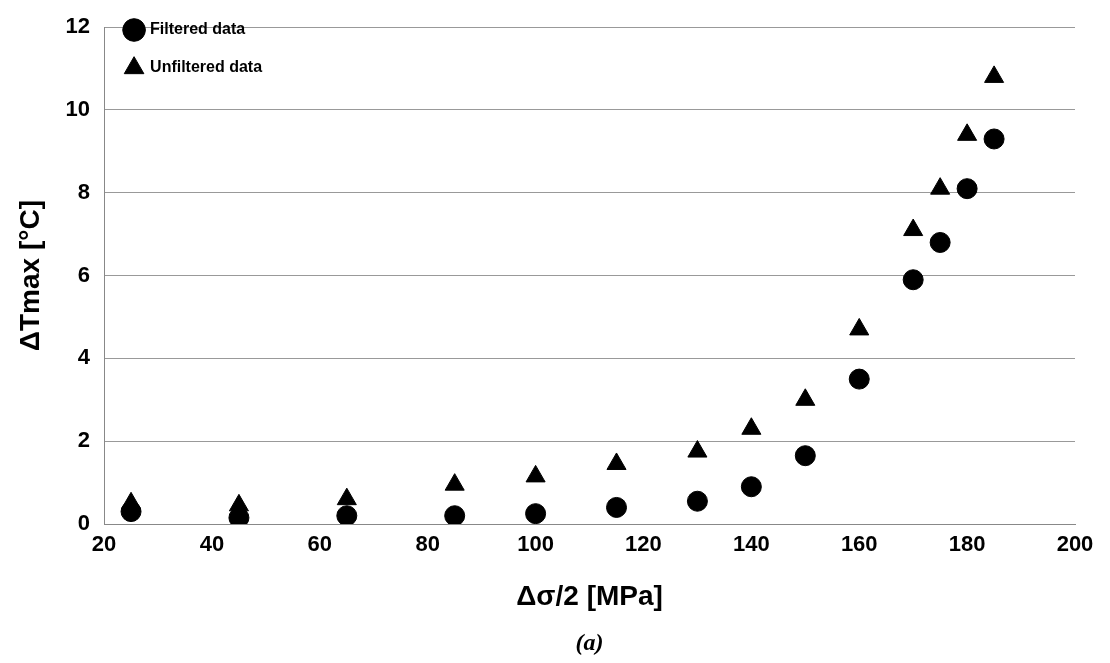 This screenshot has width=1110, height=663. I want to click on y-tick-label: 12, so click(78, 26).